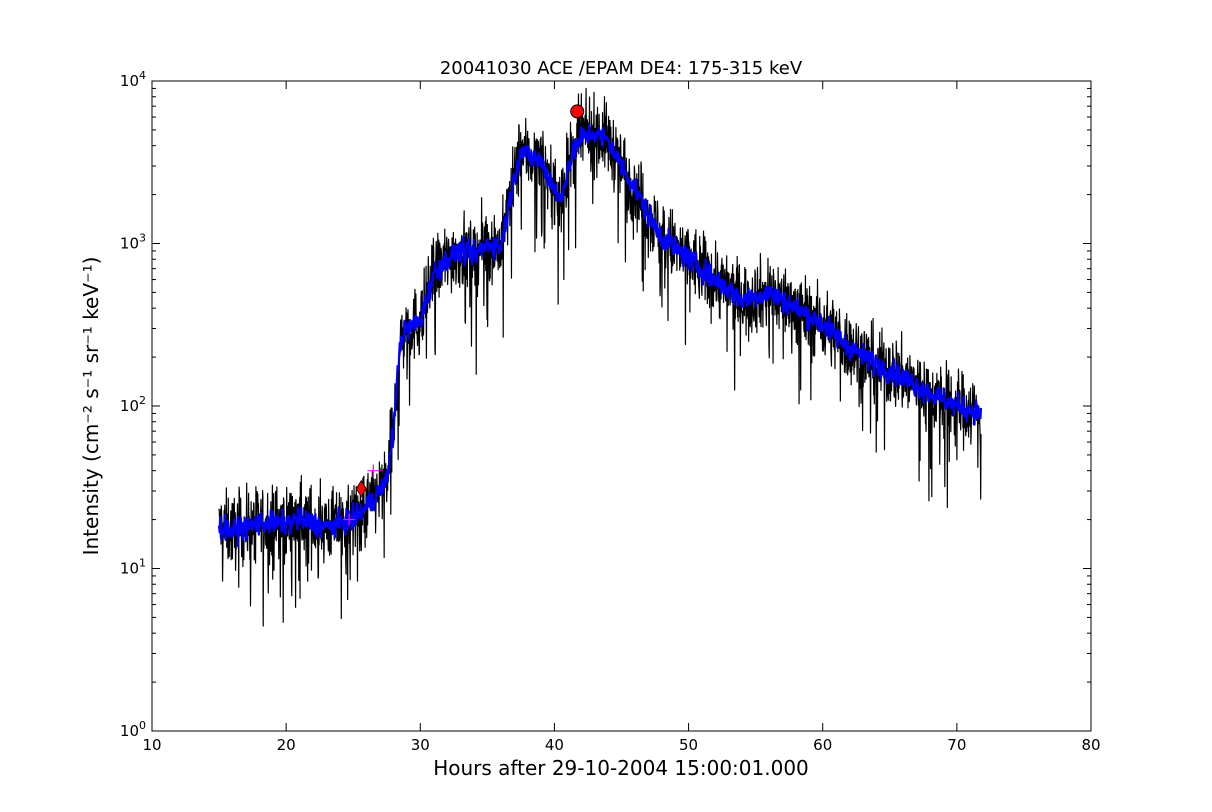 The width and height of the screenshot is (1212, 812). Describe the element at coordinates (361, 488) in the screenshot. I see `onset-marker` at that location.